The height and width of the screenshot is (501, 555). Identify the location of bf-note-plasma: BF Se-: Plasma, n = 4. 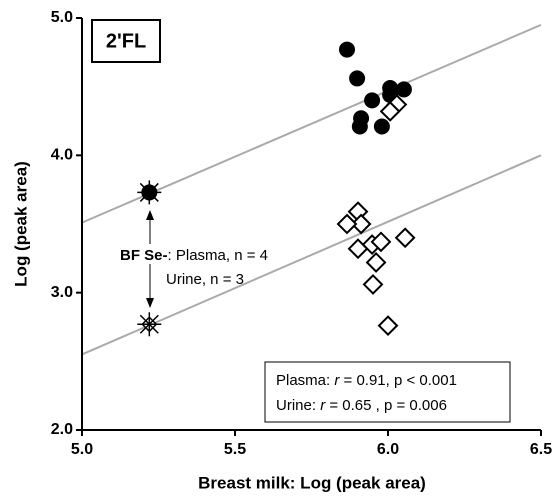
(194, 255).